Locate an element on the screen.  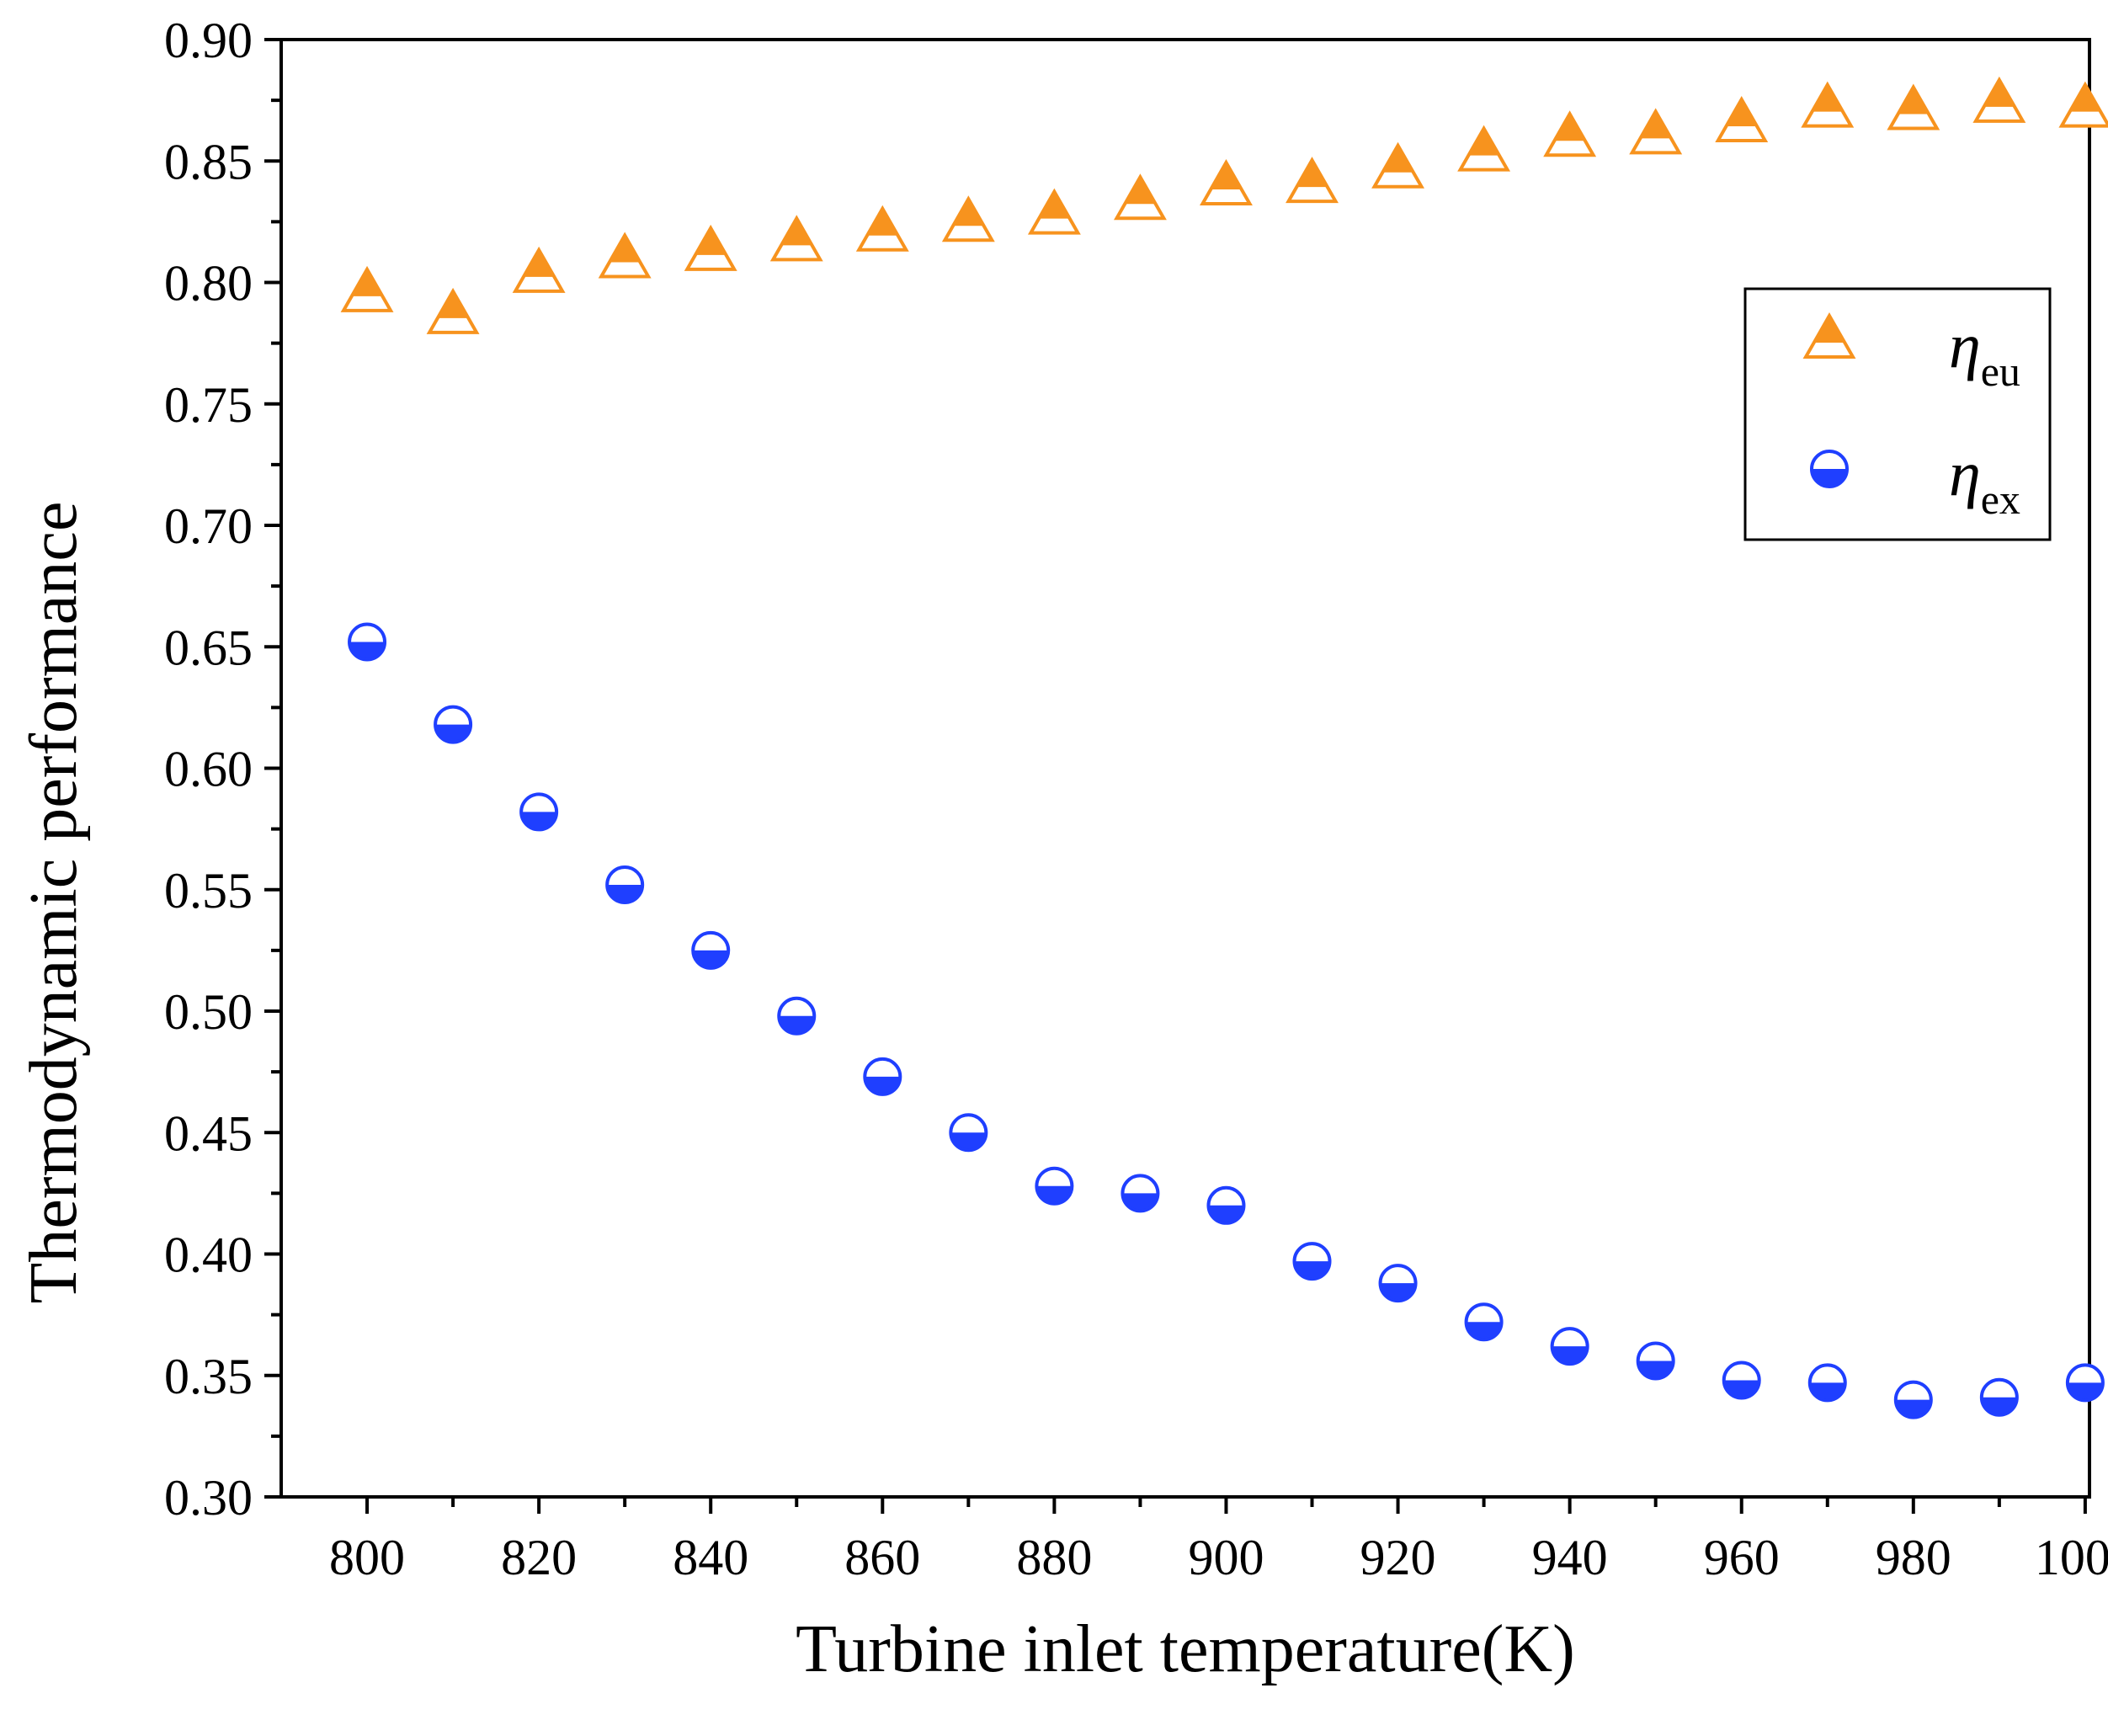
legend-marker-eta-eu is located at coordinates (1829, 335).